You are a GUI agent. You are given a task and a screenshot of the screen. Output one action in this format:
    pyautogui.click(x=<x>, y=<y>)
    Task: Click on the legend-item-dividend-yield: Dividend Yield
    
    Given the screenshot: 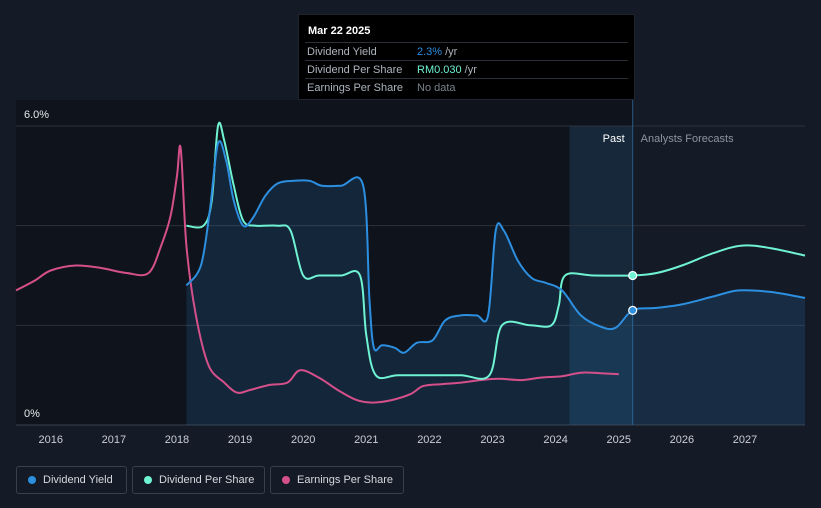 What is the action you would take?
    pyautogui.click(x=71, y=480)
    